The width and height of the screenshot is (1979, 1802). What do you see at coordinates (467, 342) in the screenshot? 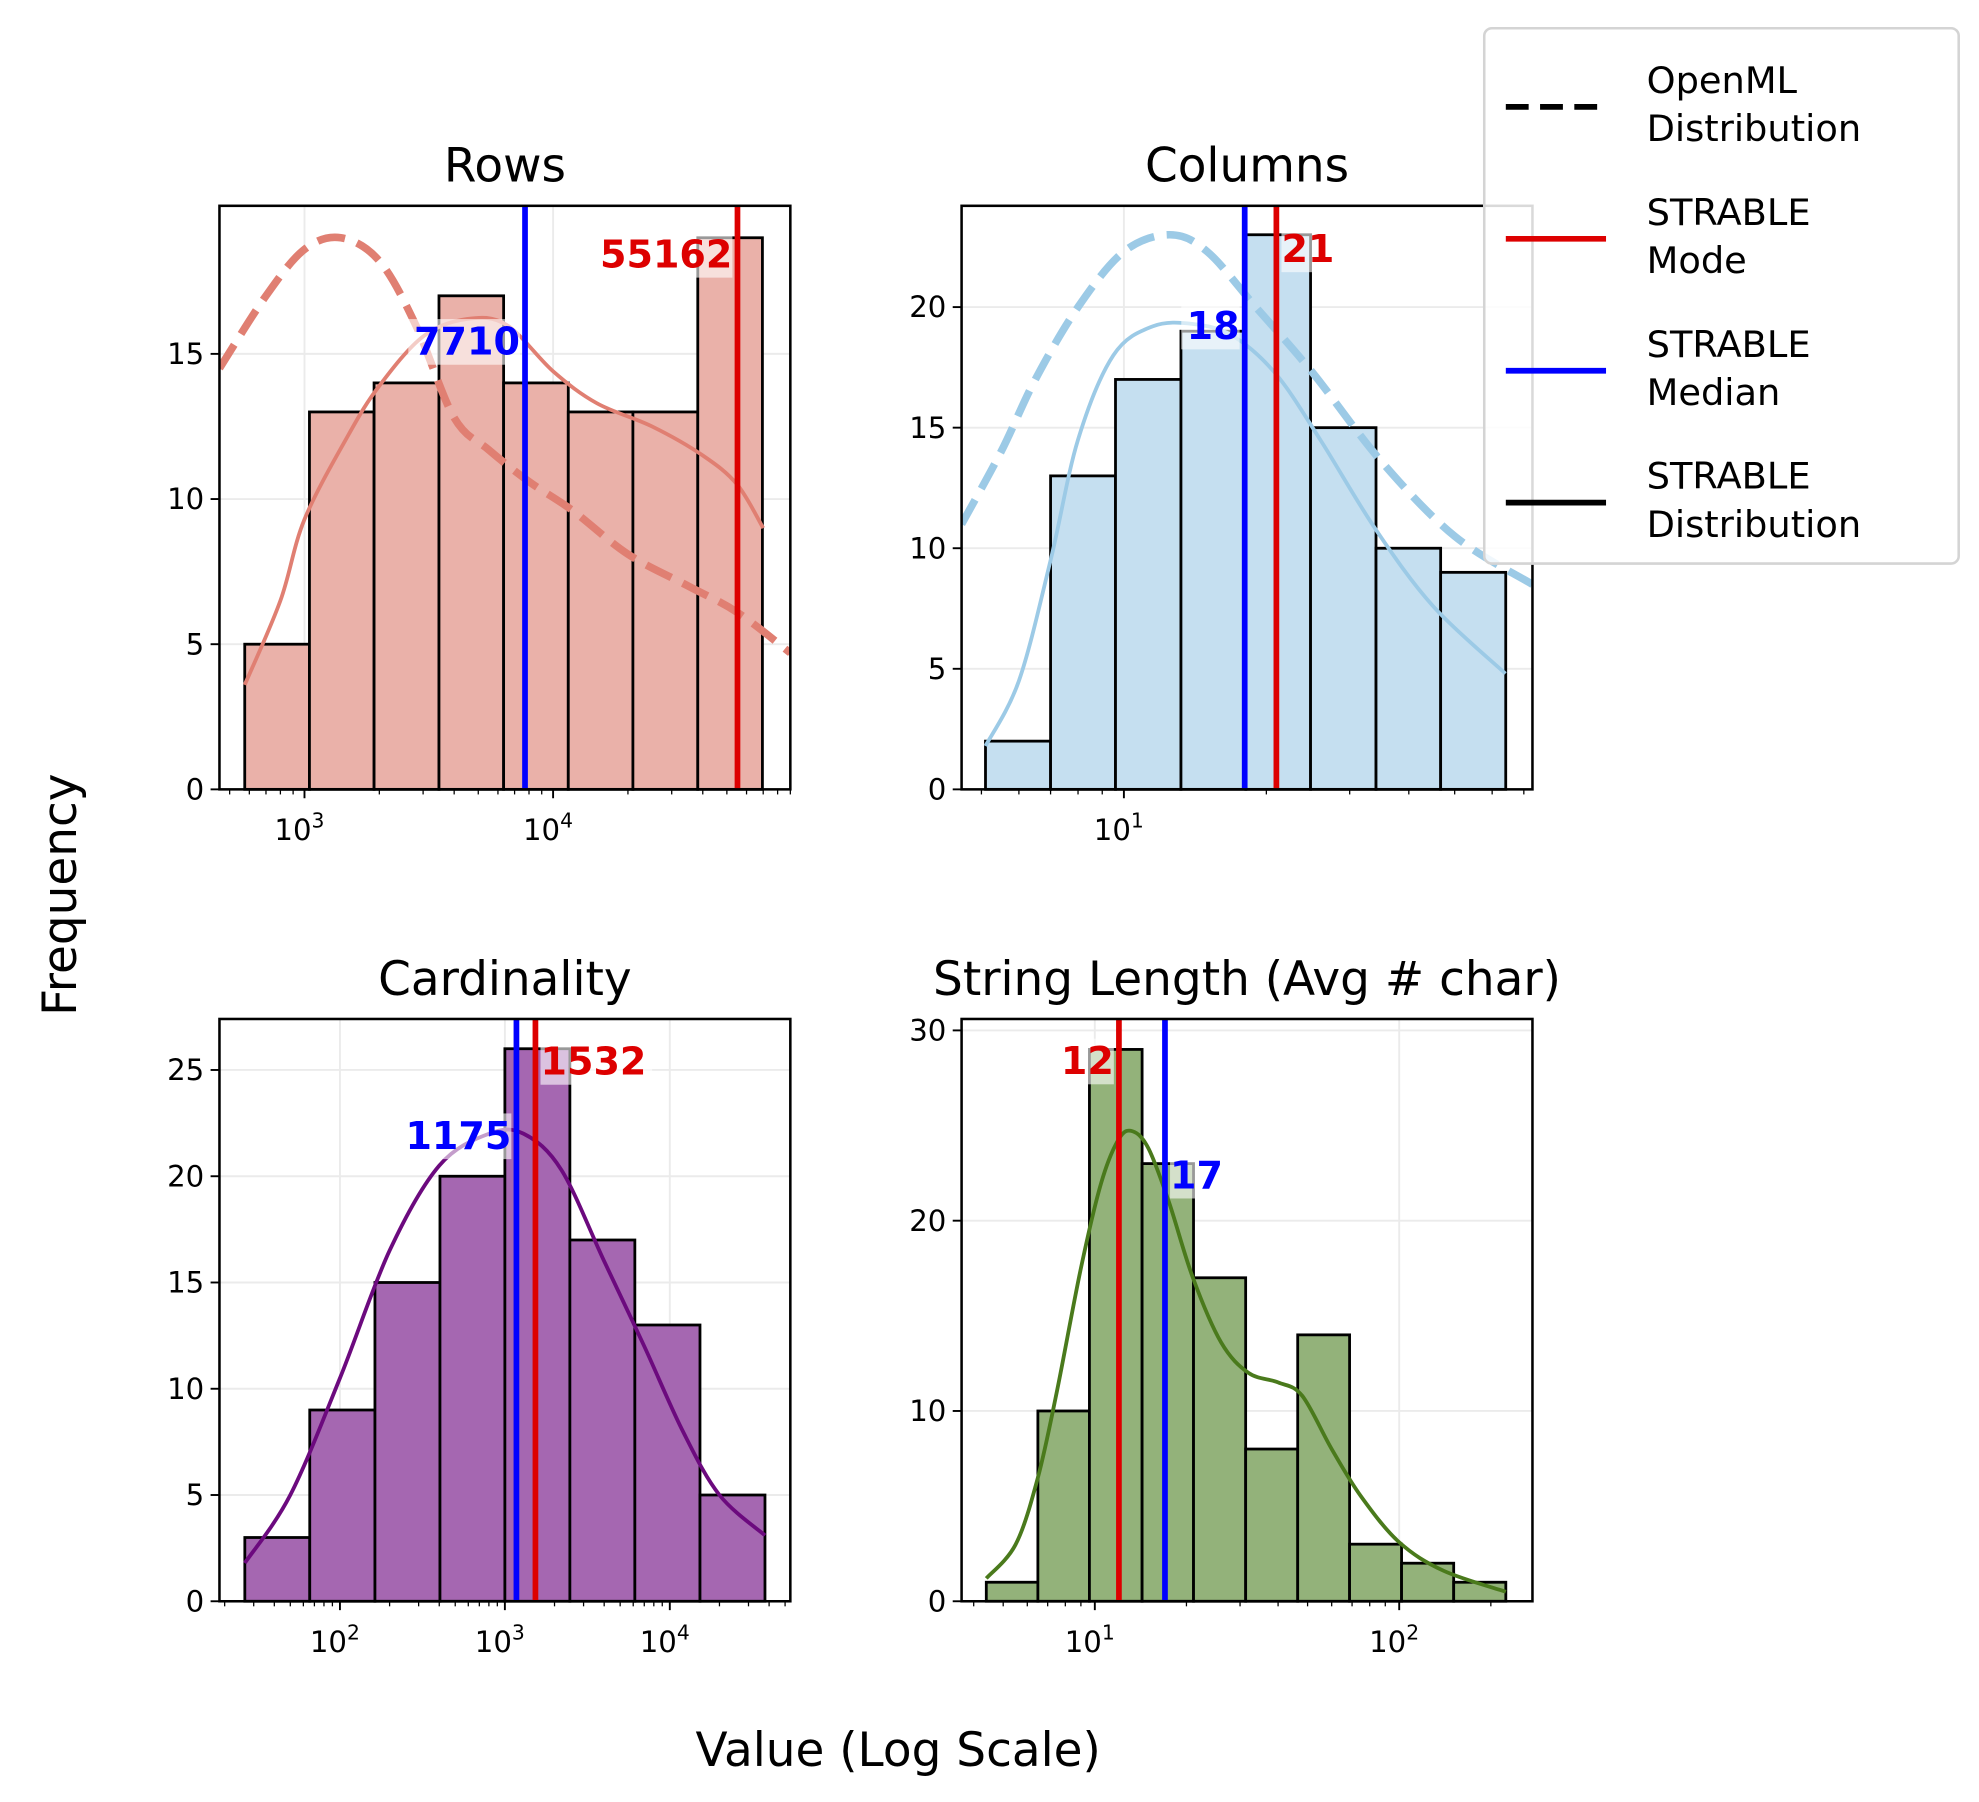
I see `median-label: 7710` at bounding box center [467, 342].